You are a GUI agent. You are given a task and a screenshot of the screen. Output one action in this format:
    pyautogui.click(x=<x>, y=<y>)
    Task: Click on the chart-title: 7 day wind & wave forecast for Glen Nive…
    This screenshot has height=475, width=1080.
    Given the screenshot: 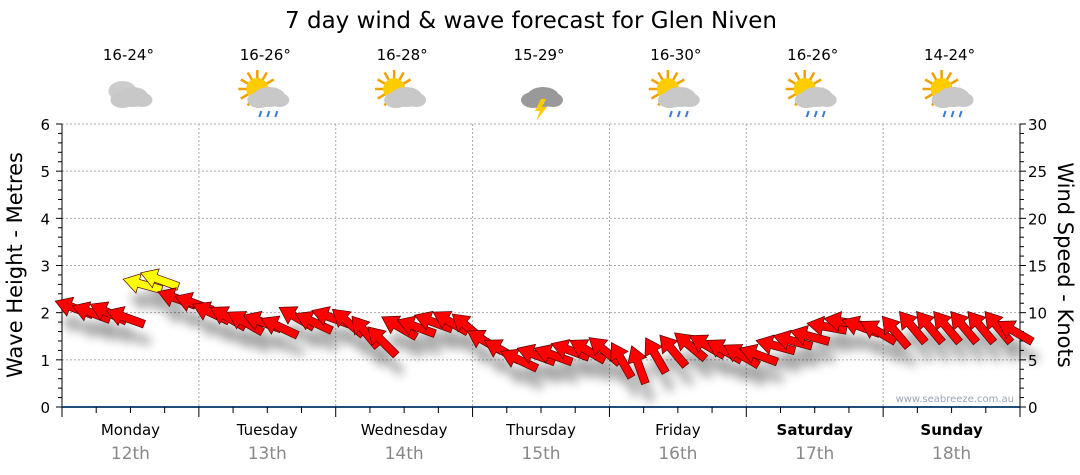 What is the action you would take?
    pyautogui.click(x=531, y=21)
    